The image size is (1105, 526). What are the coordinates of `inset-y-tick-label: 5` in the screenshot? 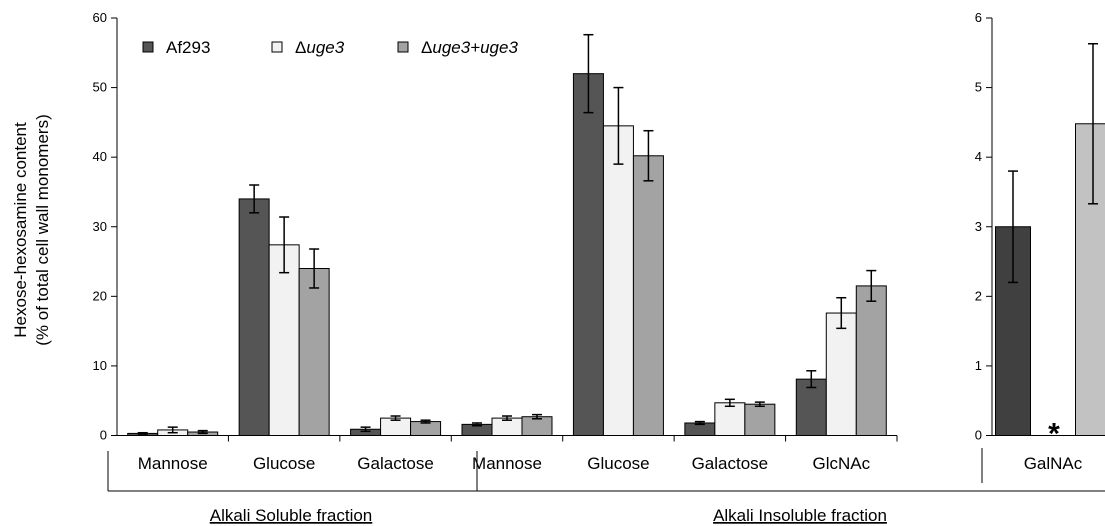 It's located at (978, 87).